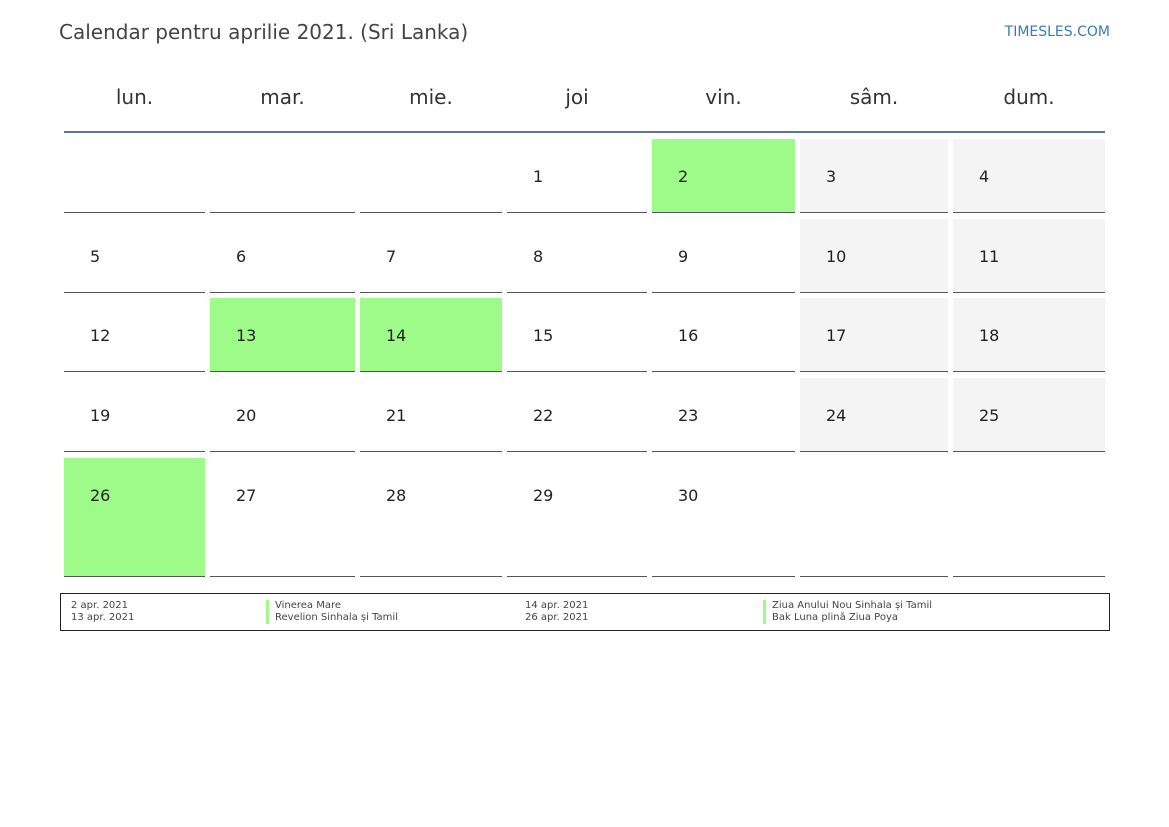 The height and width of the screenshot is (827, 1169). I want to click on day-number: 15, so click(543, 335).